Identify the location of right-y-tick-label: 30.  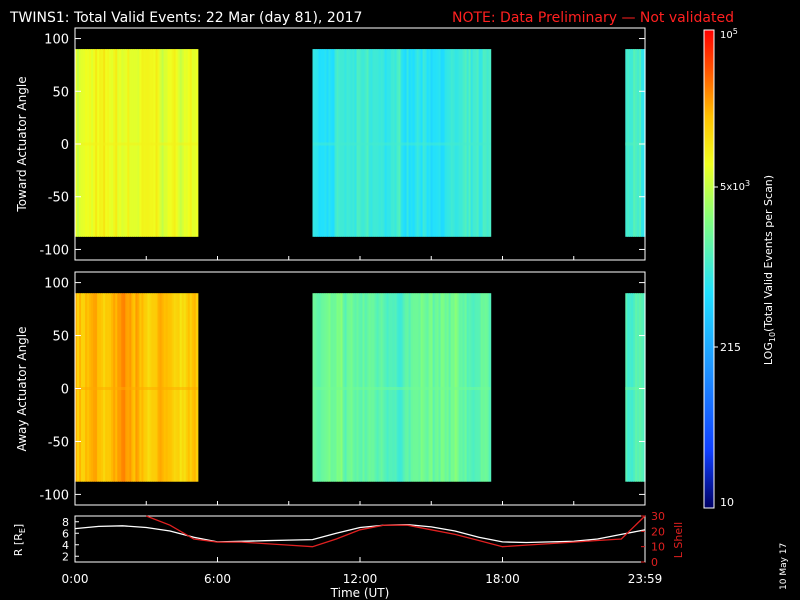
(658, 516).